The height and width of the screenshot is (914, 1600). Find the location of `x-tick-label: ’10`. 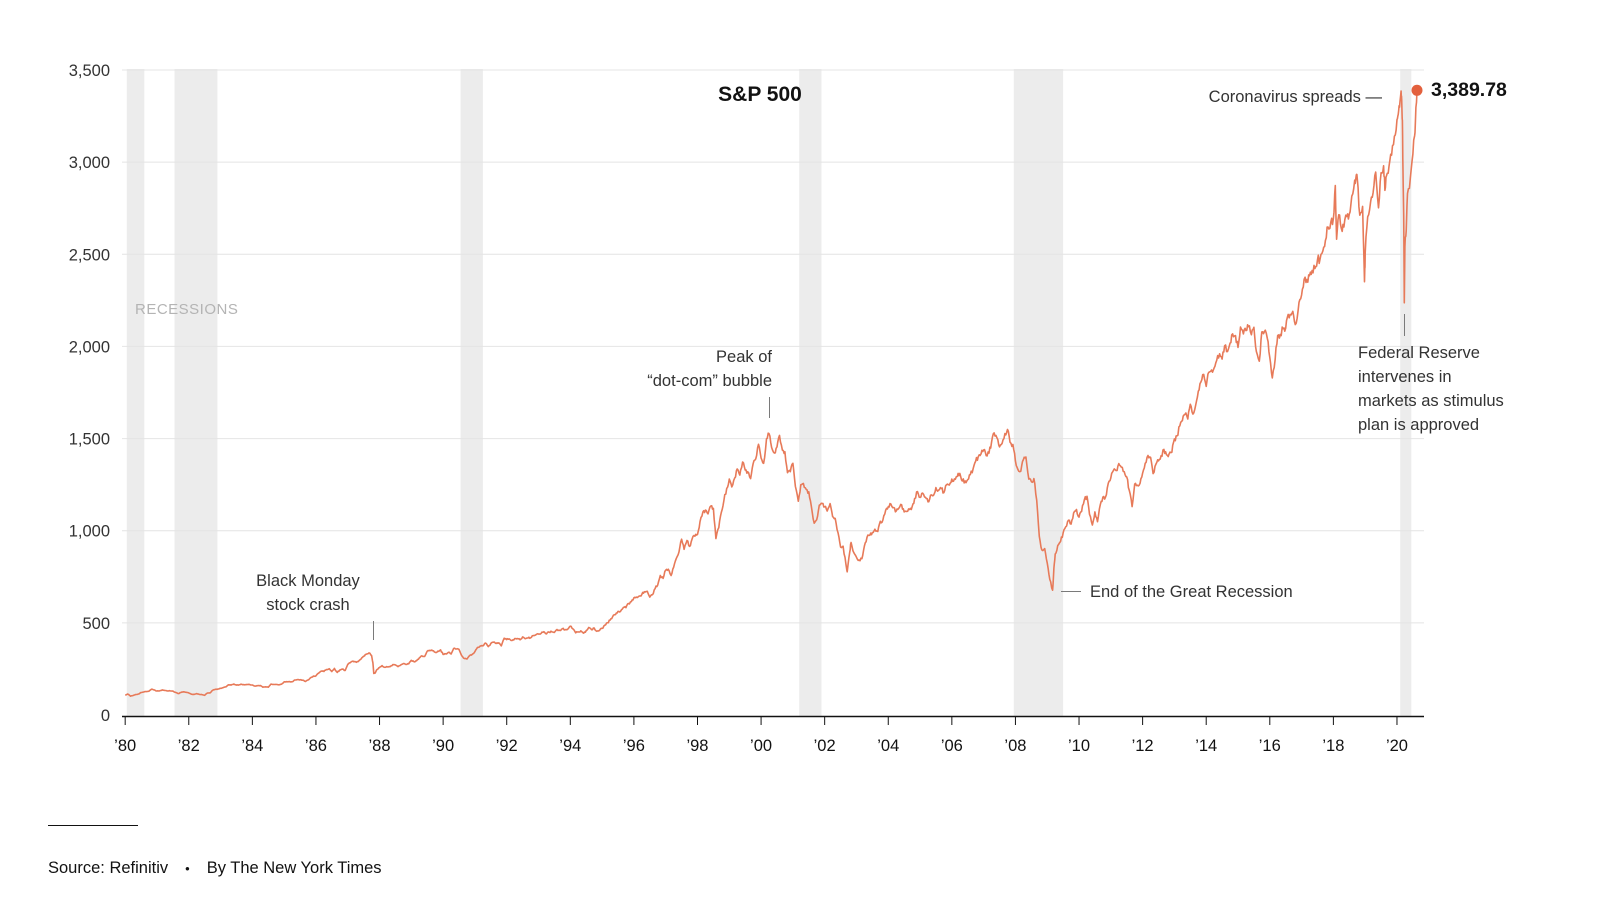

x-tick-label: ’10 is located at coordinates (1079, 746).